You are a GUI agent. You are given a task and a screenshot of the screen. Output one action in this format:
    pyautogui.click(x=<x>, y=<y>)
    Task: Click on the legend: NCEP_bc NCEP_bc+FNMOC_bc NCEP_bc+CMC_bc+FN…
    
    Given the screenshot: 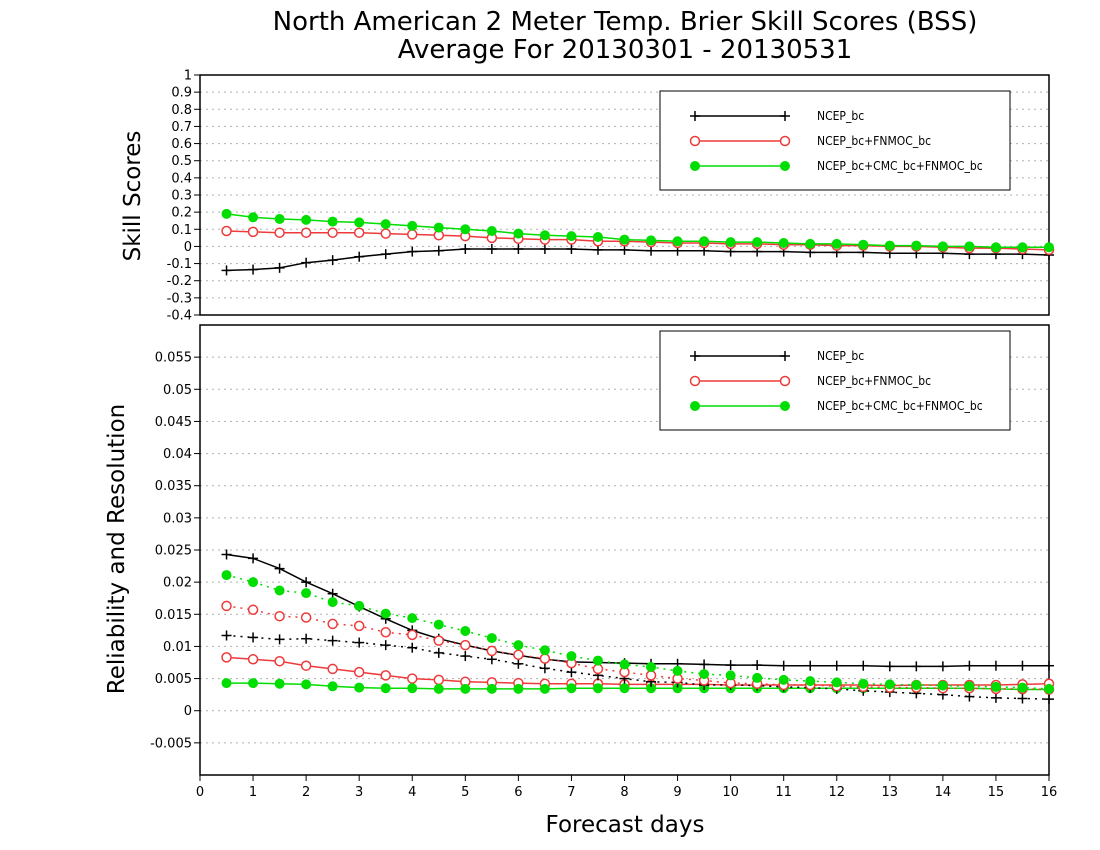 What is the action you would take?
    pyautogui.click(x=835, y=140)
    